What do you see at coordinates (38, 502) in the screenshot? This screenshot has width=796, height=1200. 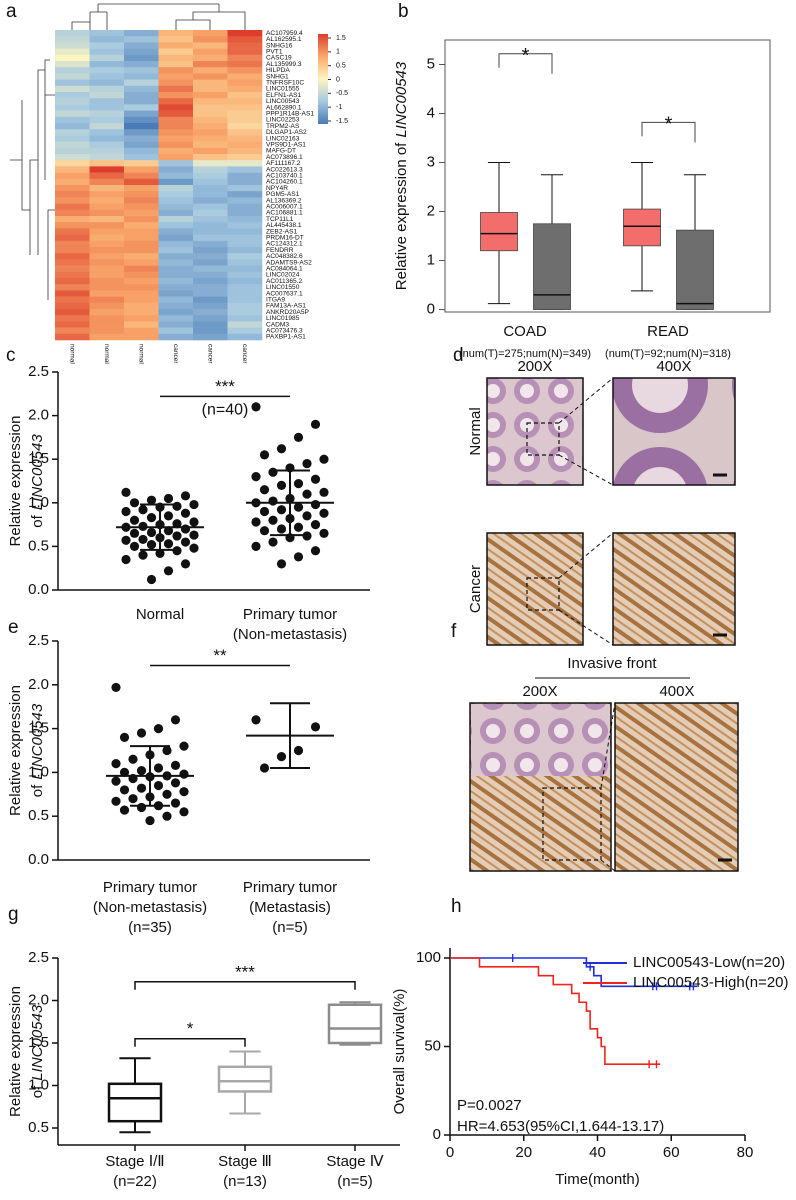 I see `y-tick-label: 1.0` at bounding box center [38, 502].